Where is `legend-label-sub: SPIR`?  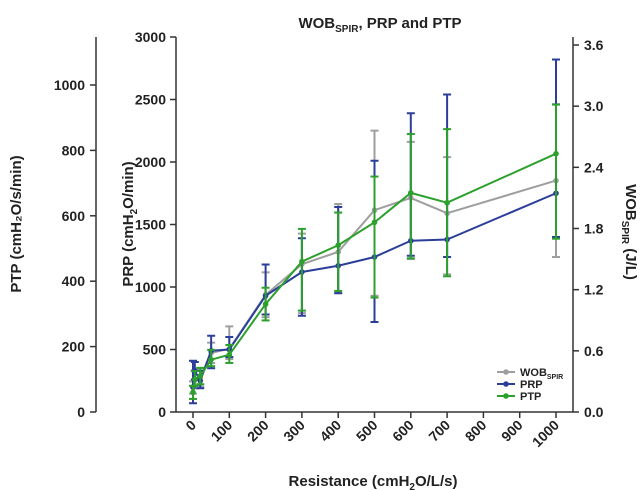
legend-label-sub: SPIR is located at coordinates (555, 377).